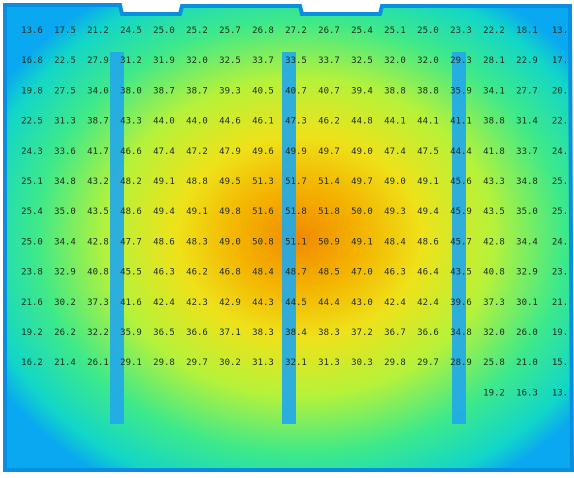 The image size is (574, 478). Describe the element at coordinates (560, 61) in the screenshot. I see `cell-value: 17.` at that location.